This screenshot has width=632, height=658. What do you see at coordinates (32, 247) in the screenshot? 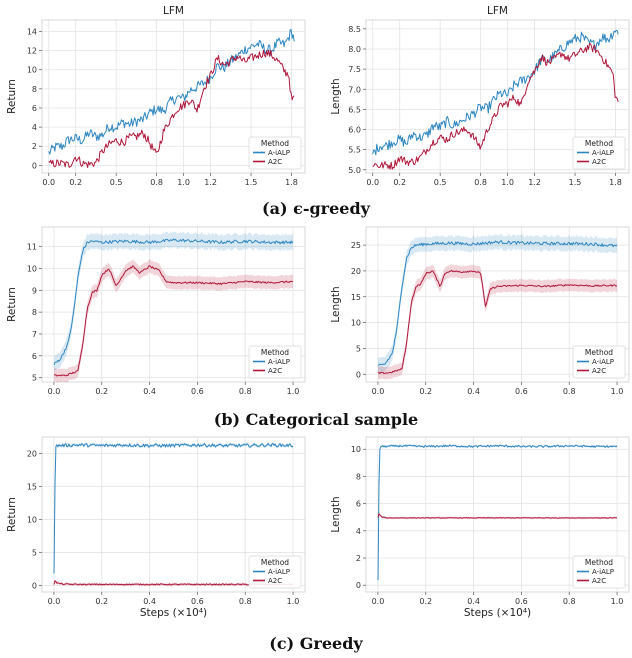
I see `y-tick-label: 11` at bounding box center [32, 247].